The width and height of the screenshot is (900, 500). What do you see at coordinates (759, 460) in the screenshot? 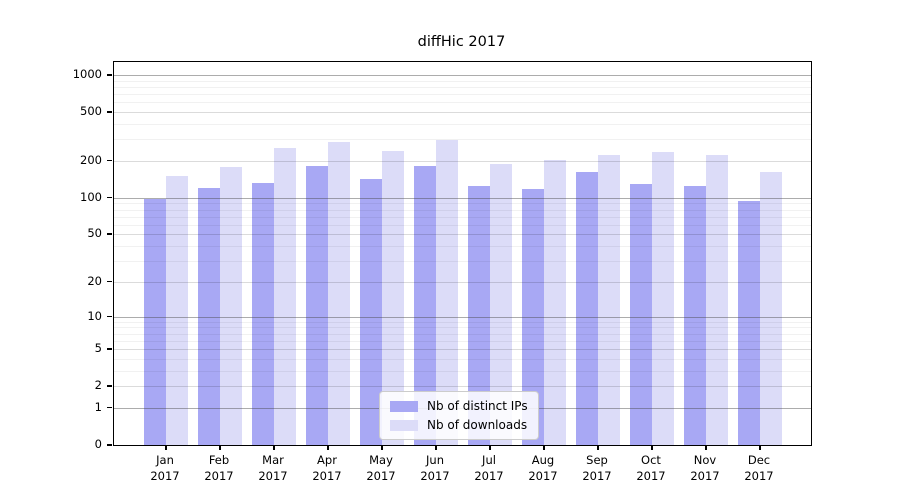
I see `x-label-line: Dec` at bounding box center [759, 460].